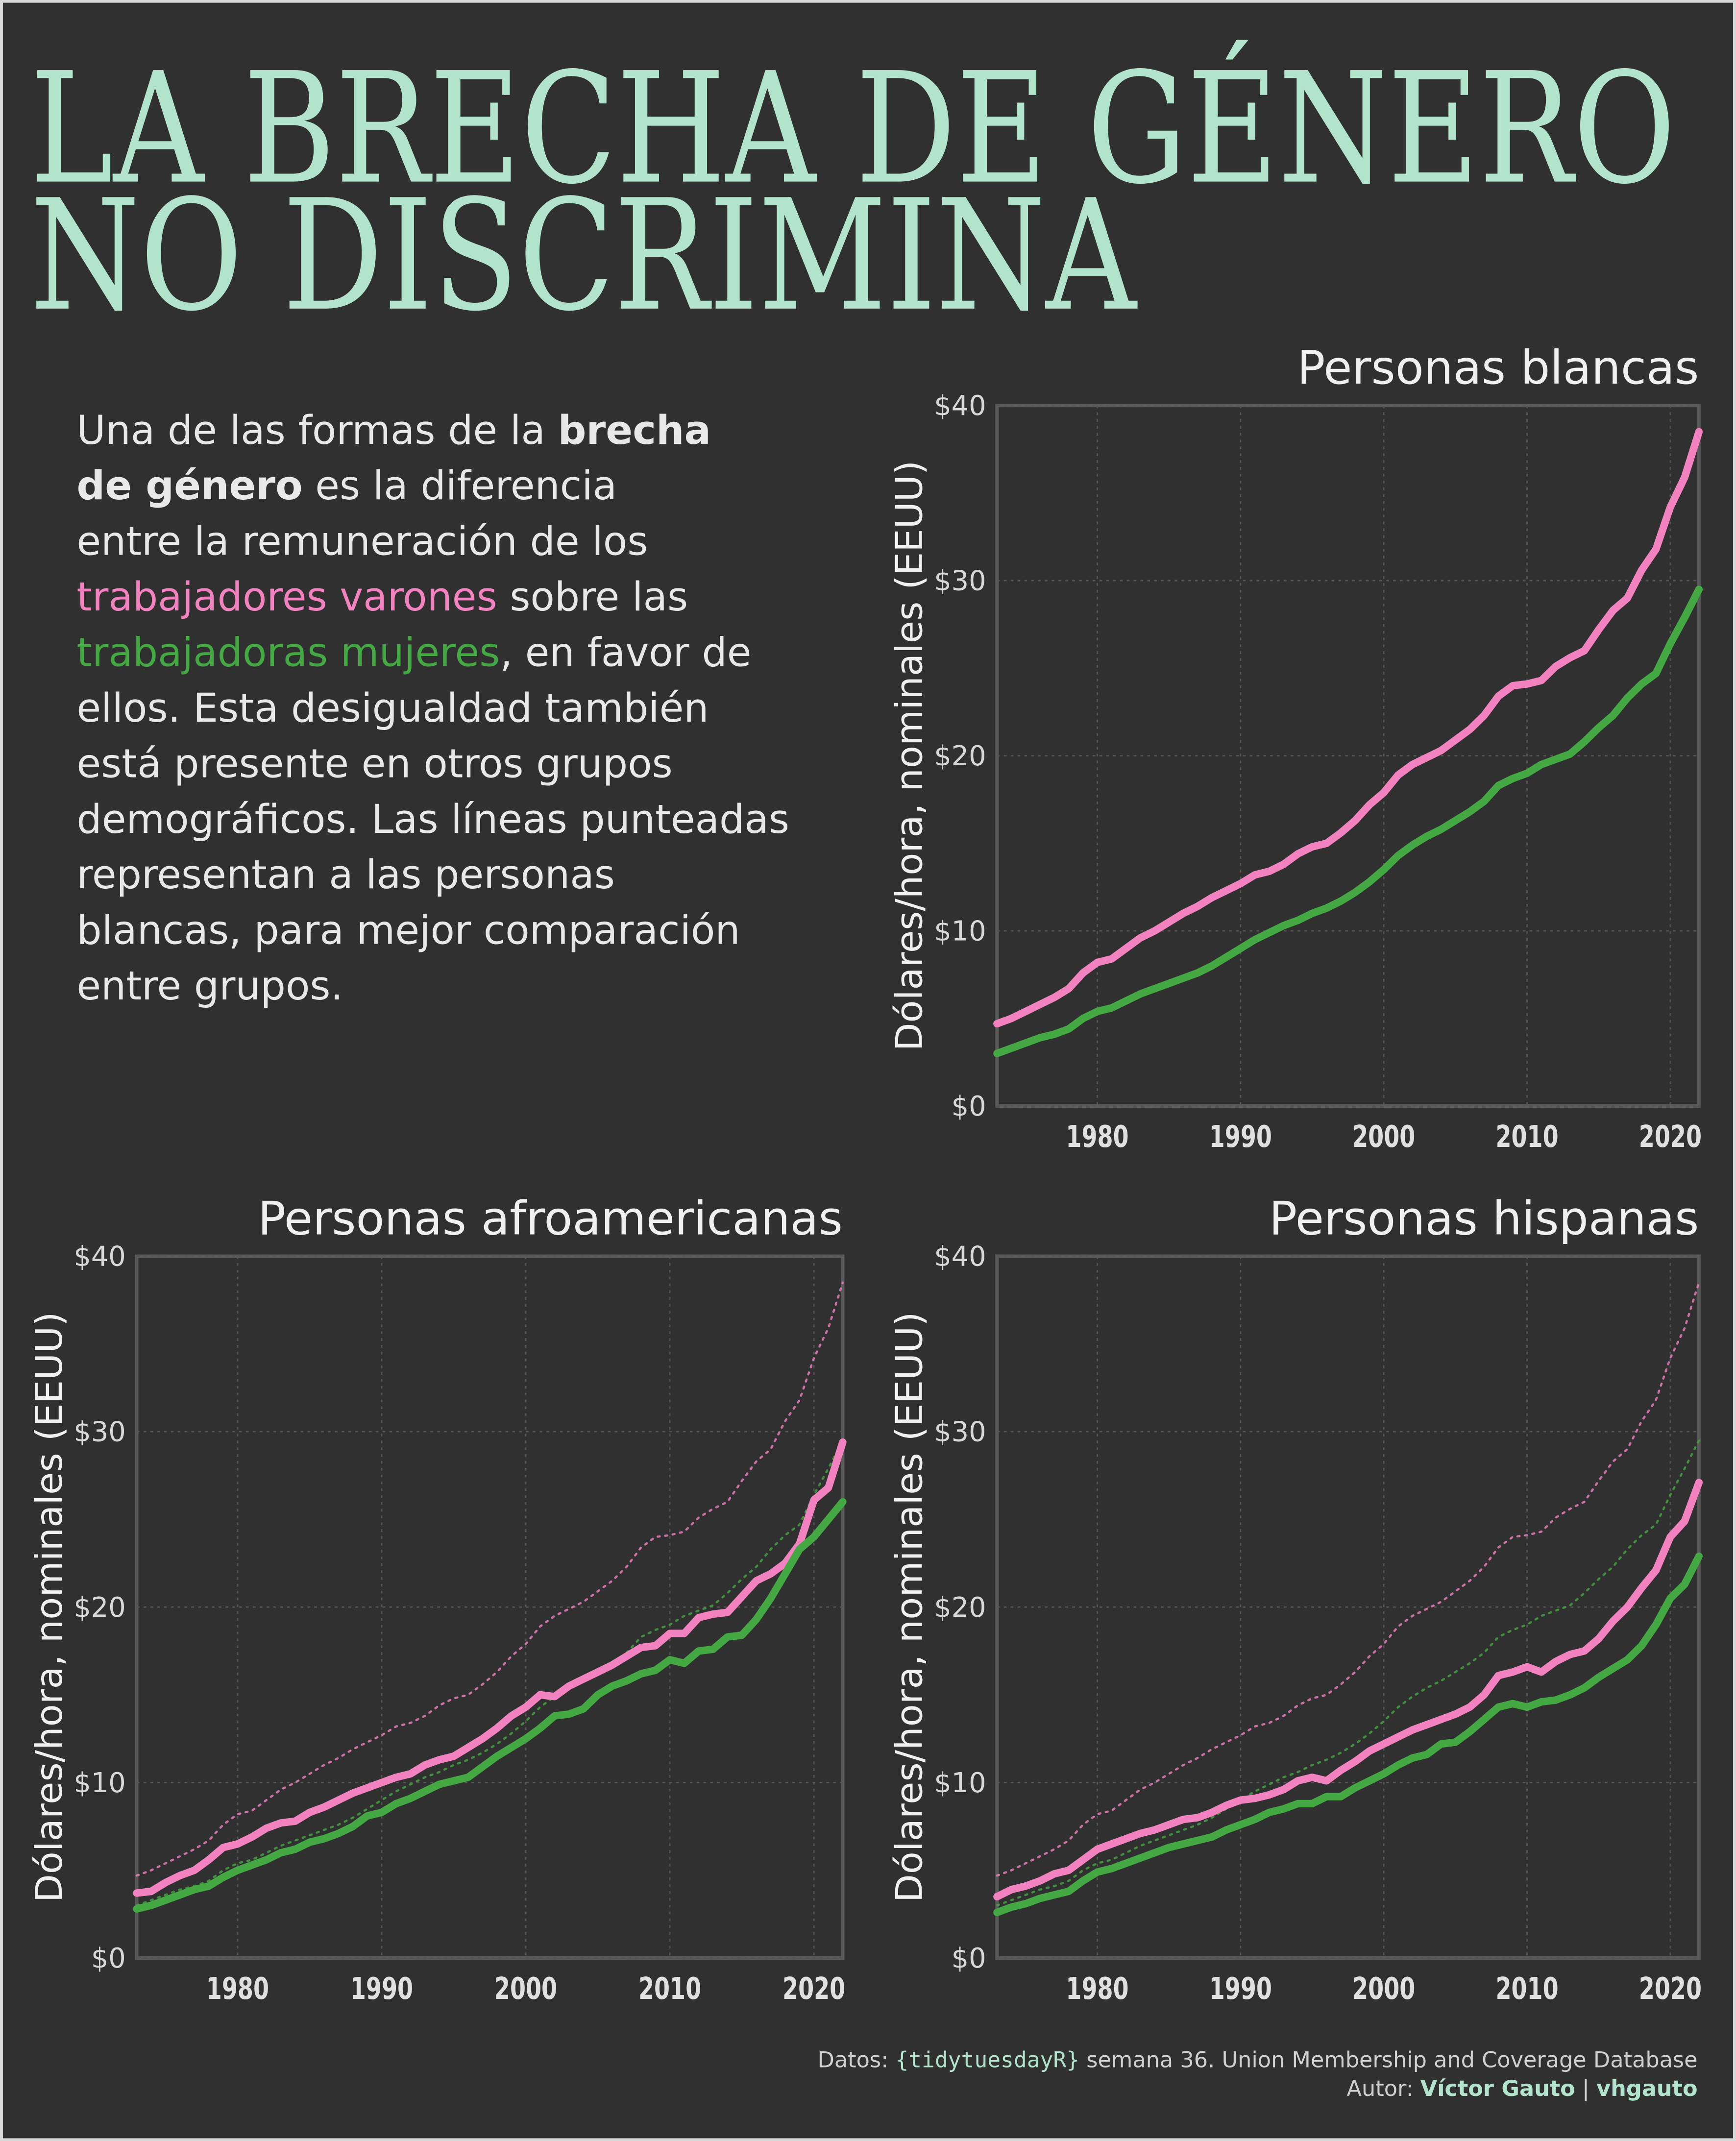 The height and width of the screenshot is (2141, 1736). I want to click on description-segment: , en favor de, so click(626, 653).